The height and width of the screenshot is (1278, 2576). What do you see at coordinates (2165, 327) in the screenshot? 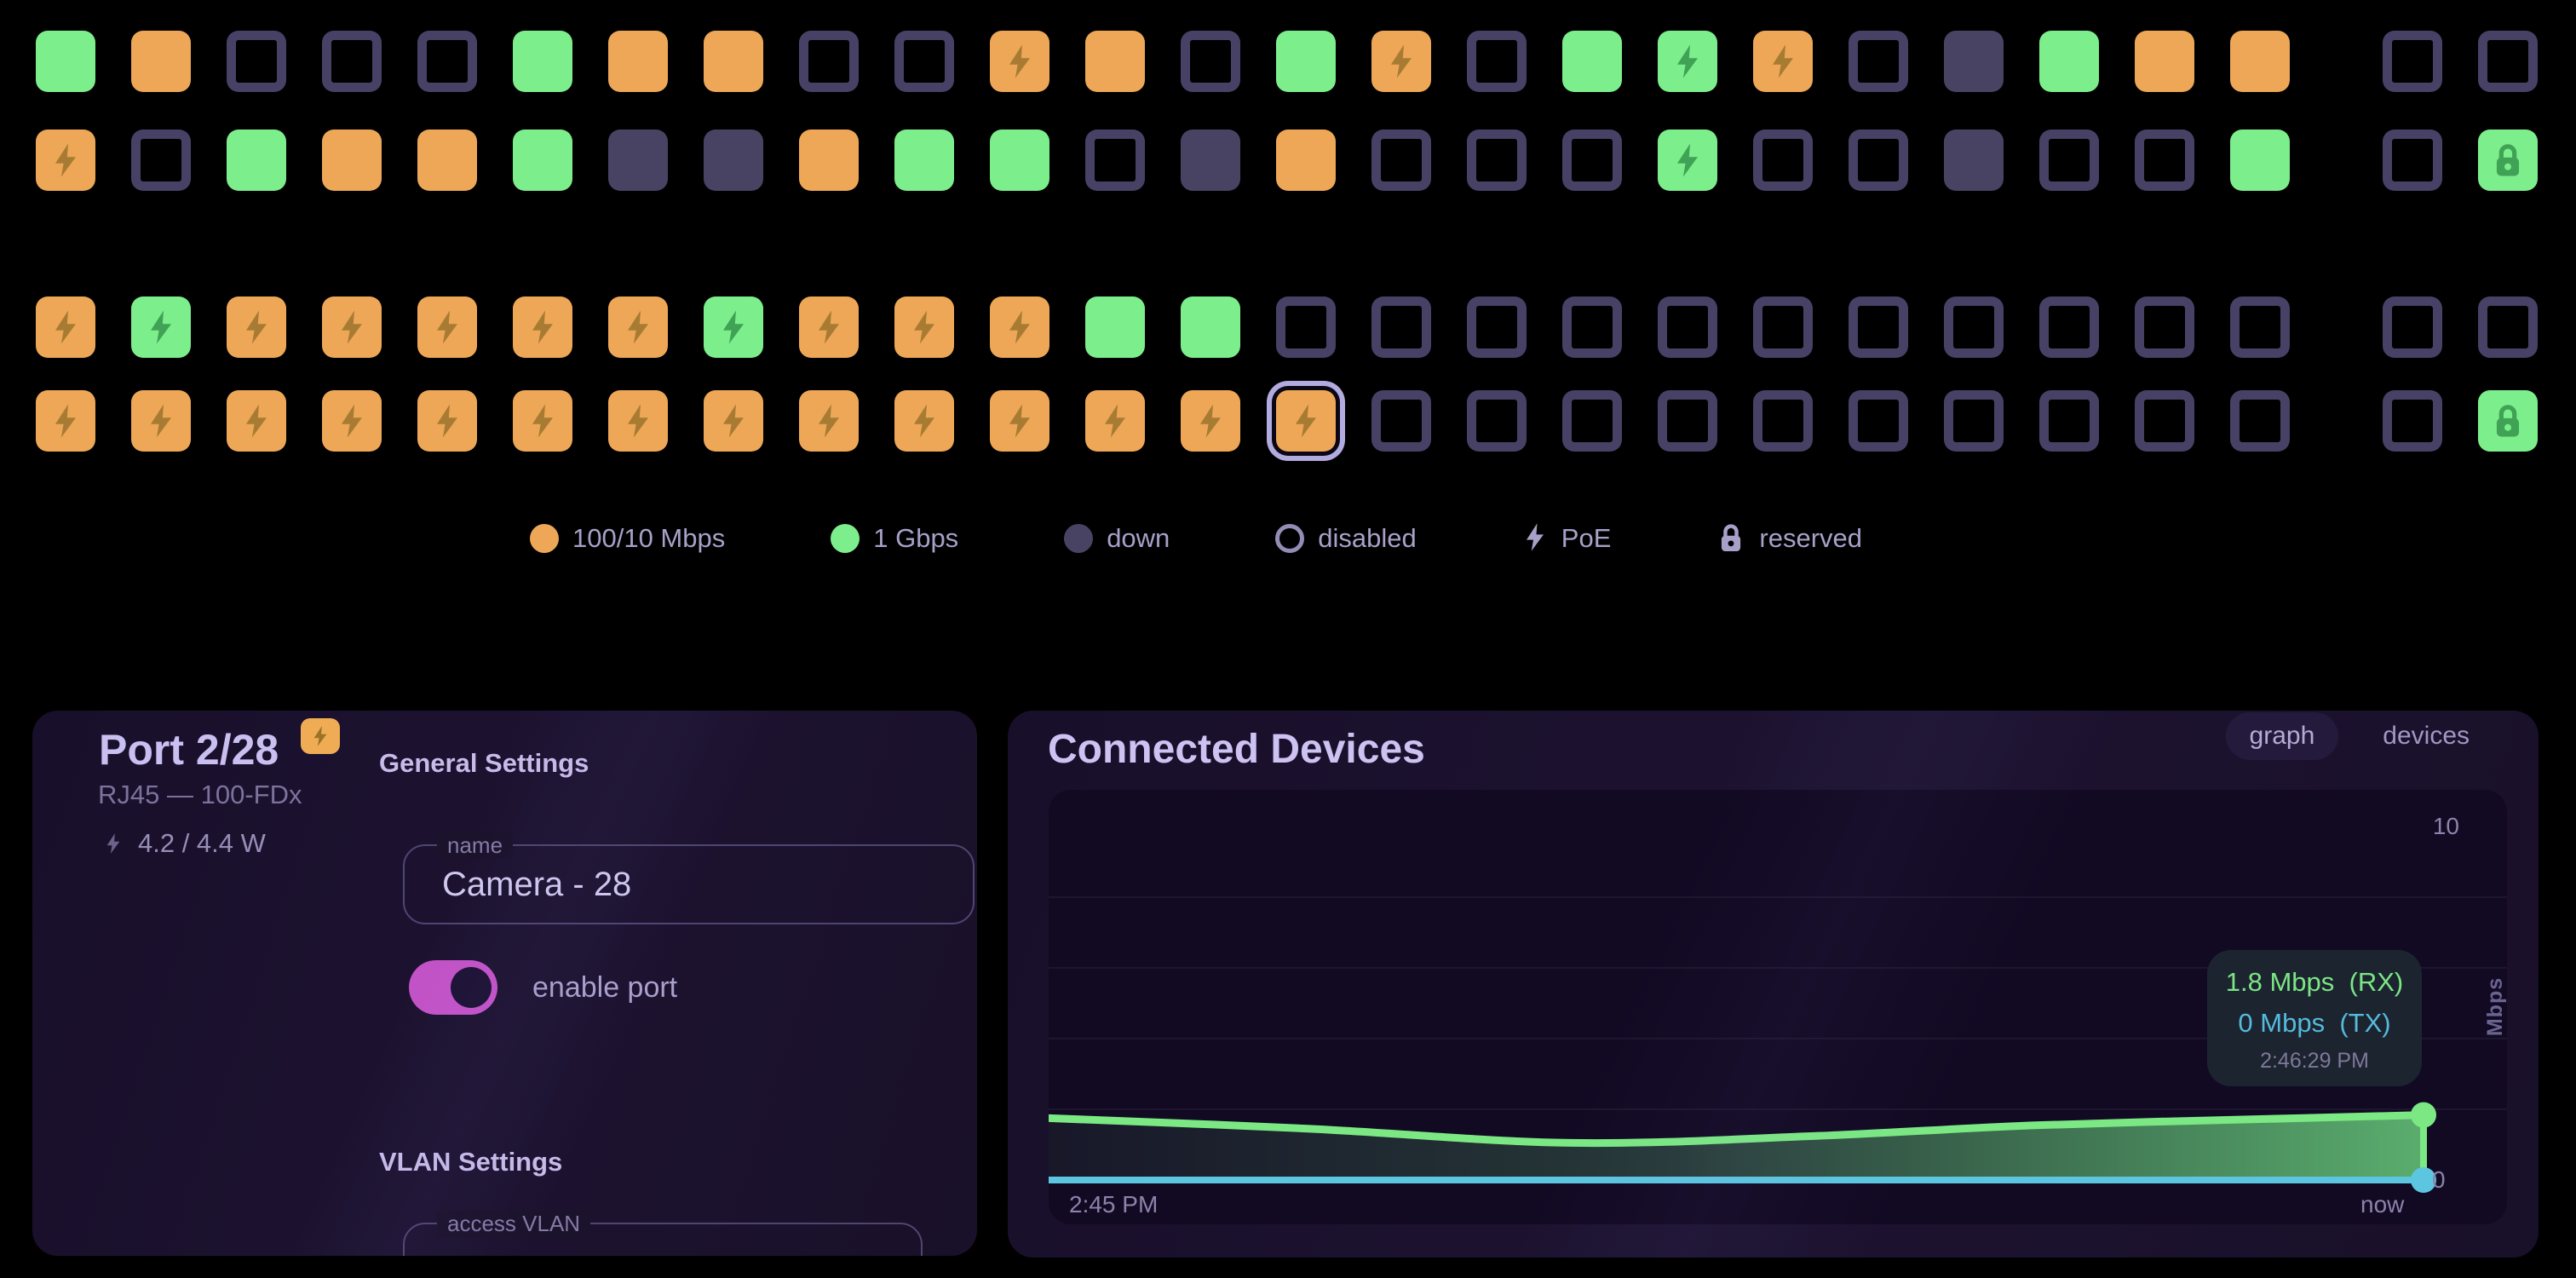
I see `port-tile-r3-c23` at bounding box center [2165, 327].